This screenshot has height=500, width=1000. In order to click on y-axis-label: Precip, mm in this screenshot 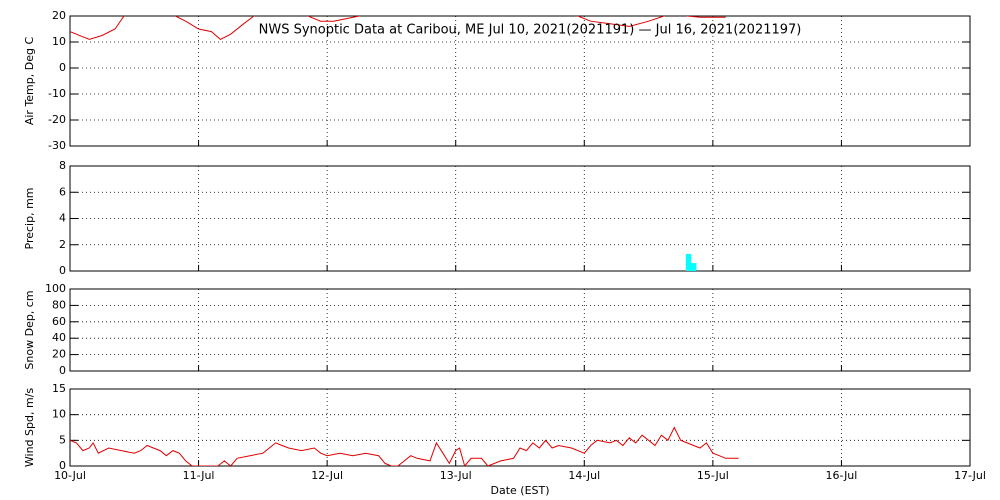, I will do `click(29, 219)`.